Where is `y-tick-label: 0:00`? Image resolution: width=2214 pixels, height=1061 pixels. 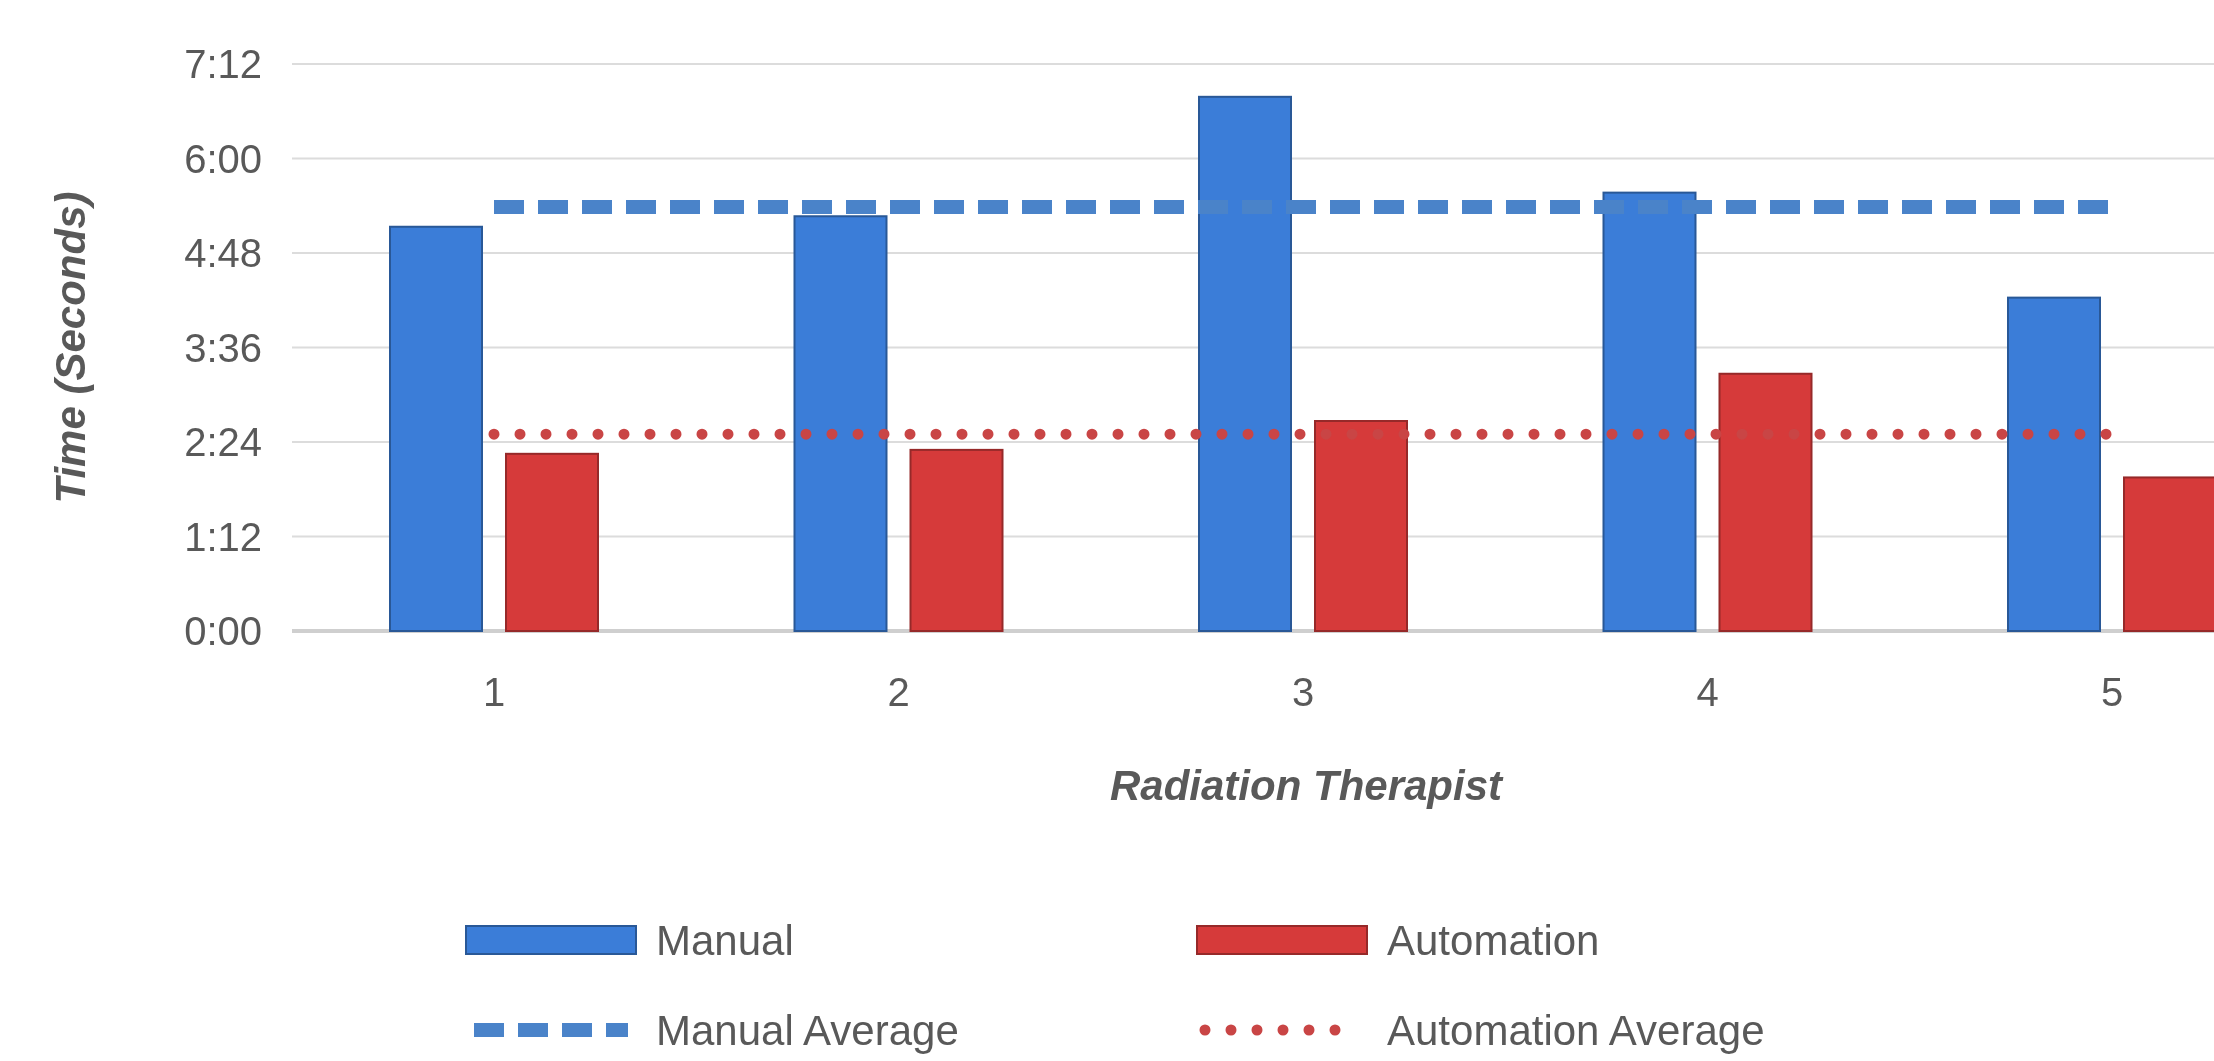
y-tick-label: 0:00 is located at coordinates (223, 631).